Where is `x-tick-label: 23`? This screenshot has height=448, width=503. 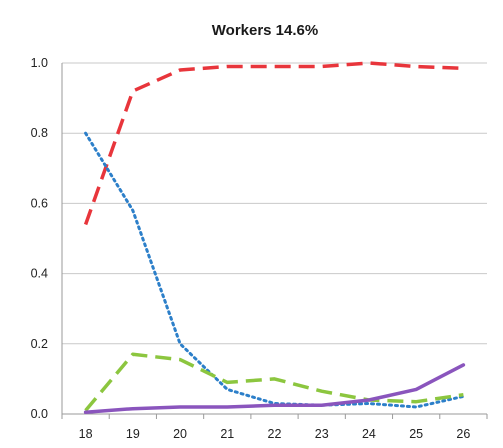 x-tick-label: 23 is located at coordinates (322, 434).